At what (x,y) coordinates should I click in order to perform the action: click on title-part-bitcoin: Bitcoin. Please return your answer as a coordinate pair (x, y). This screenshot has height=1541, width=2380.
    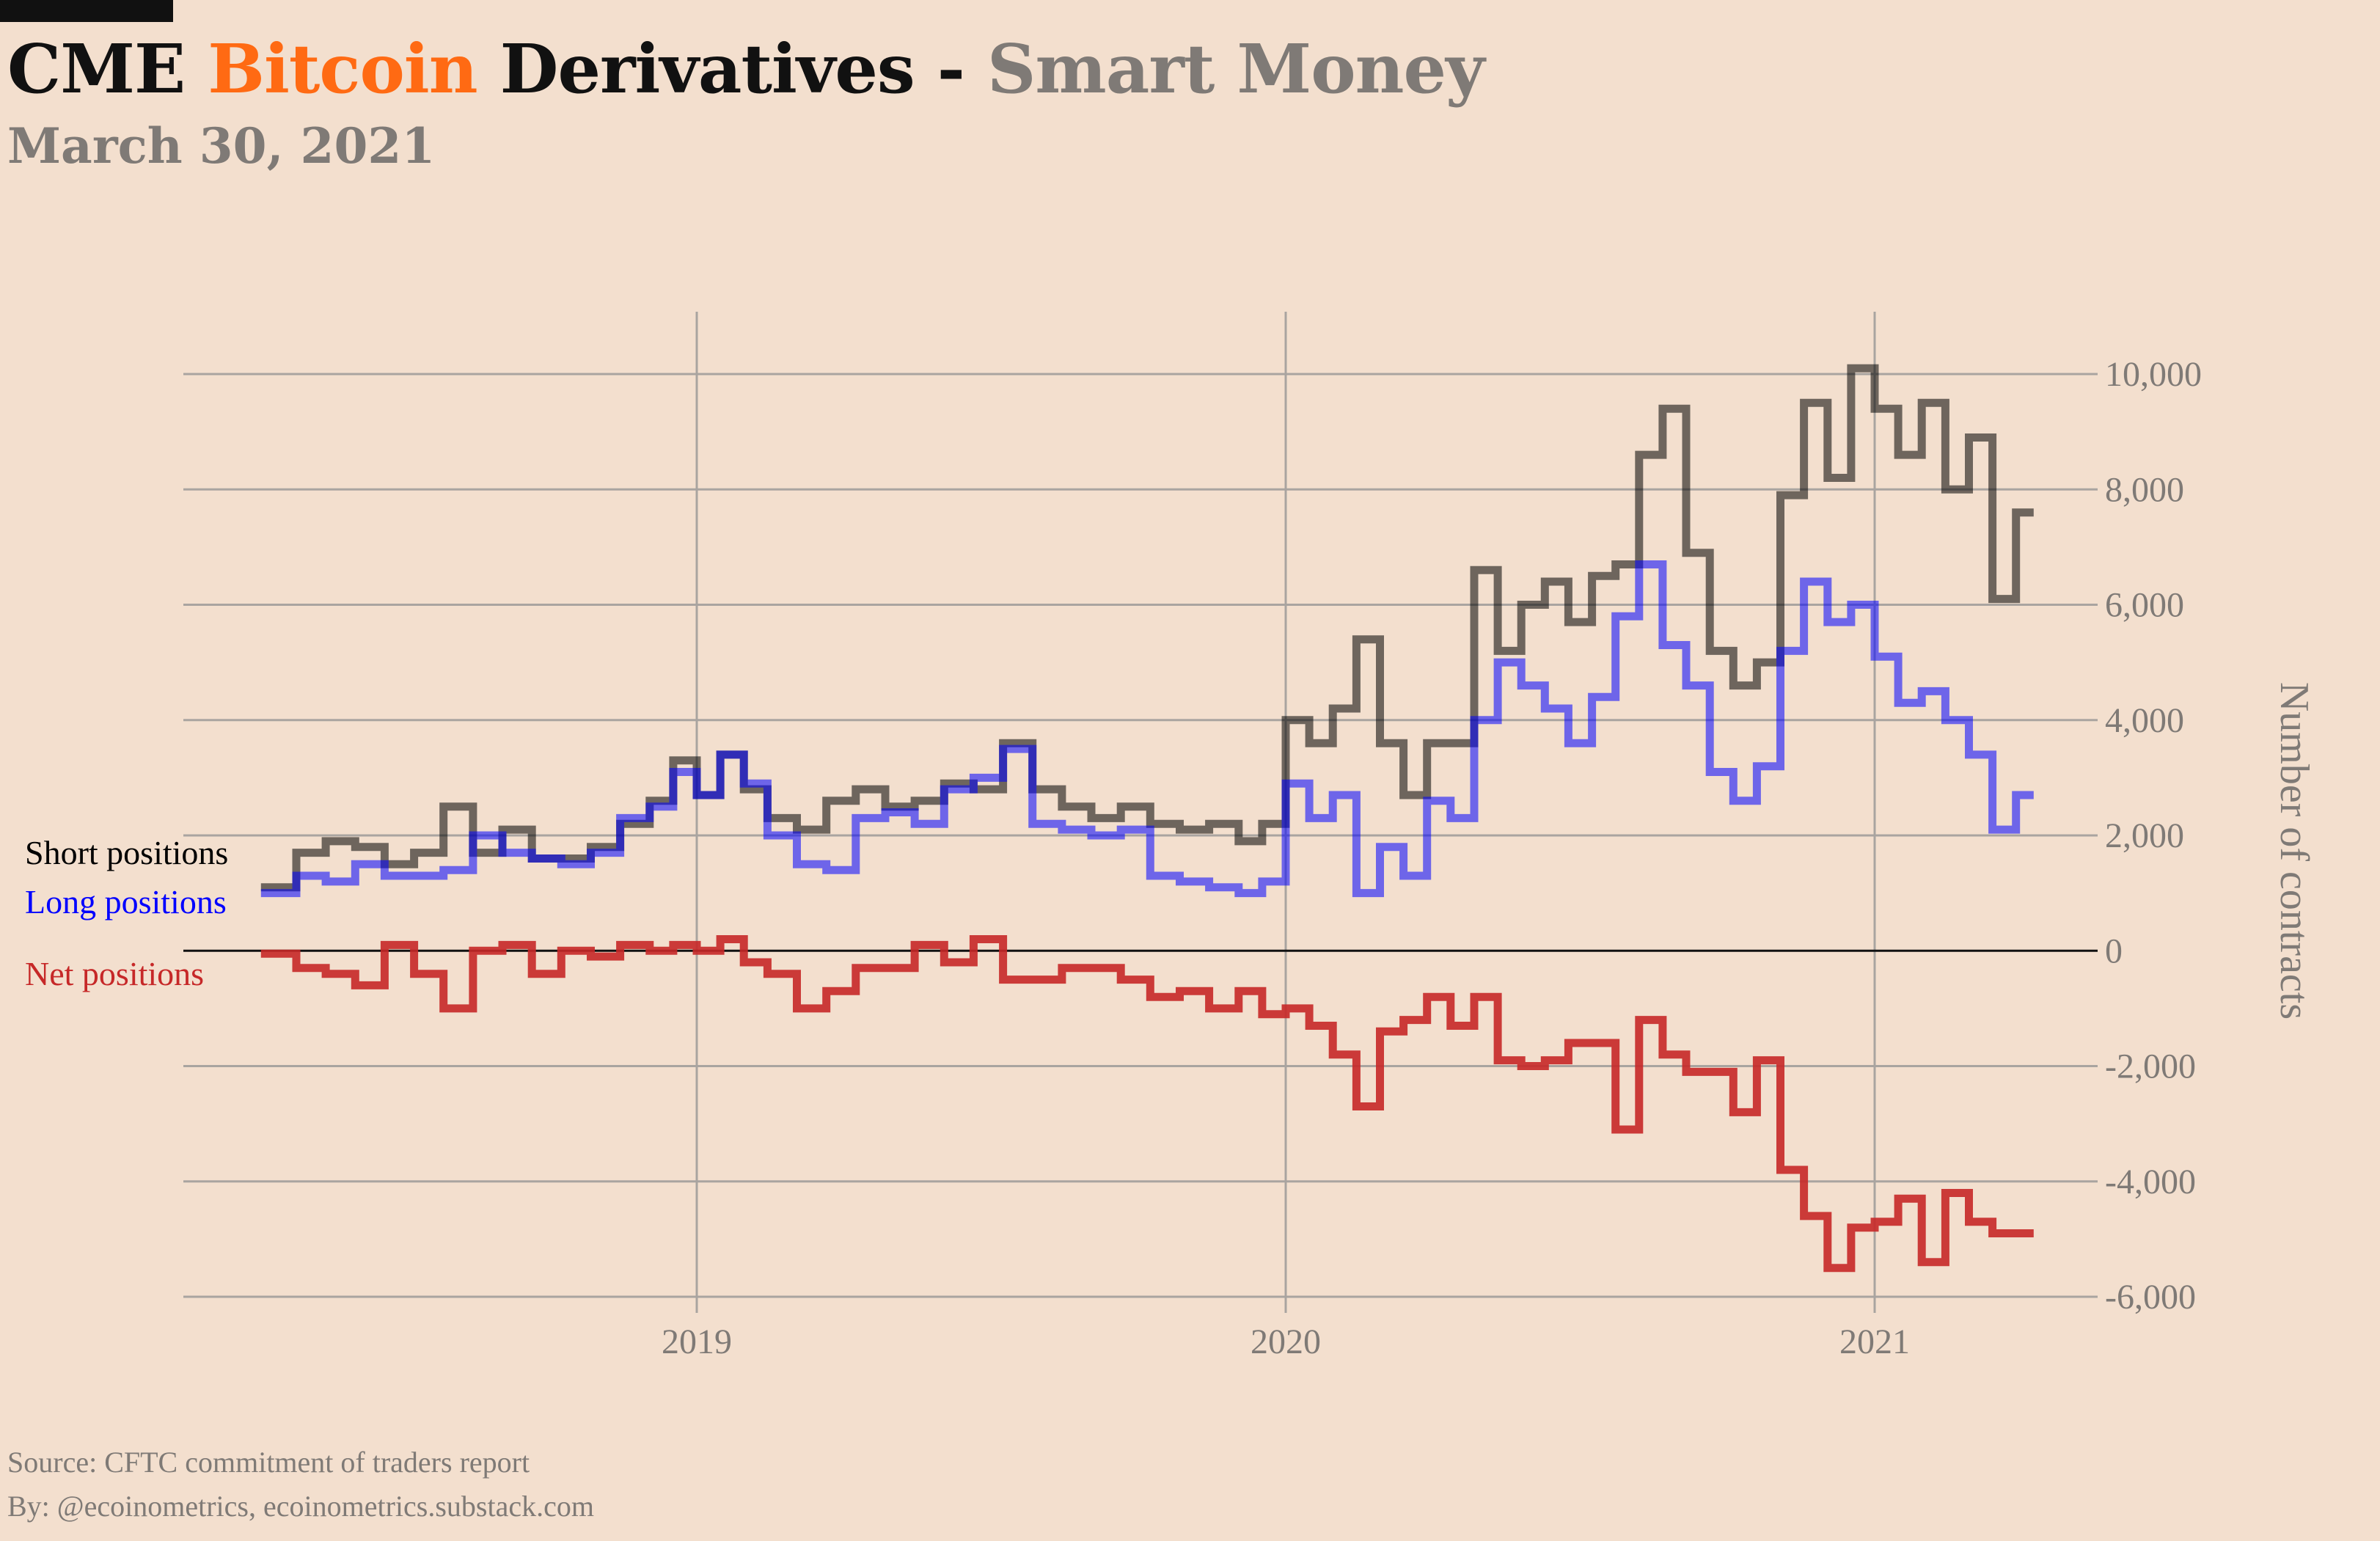
    Looking at the image, I should click on (343, 69).